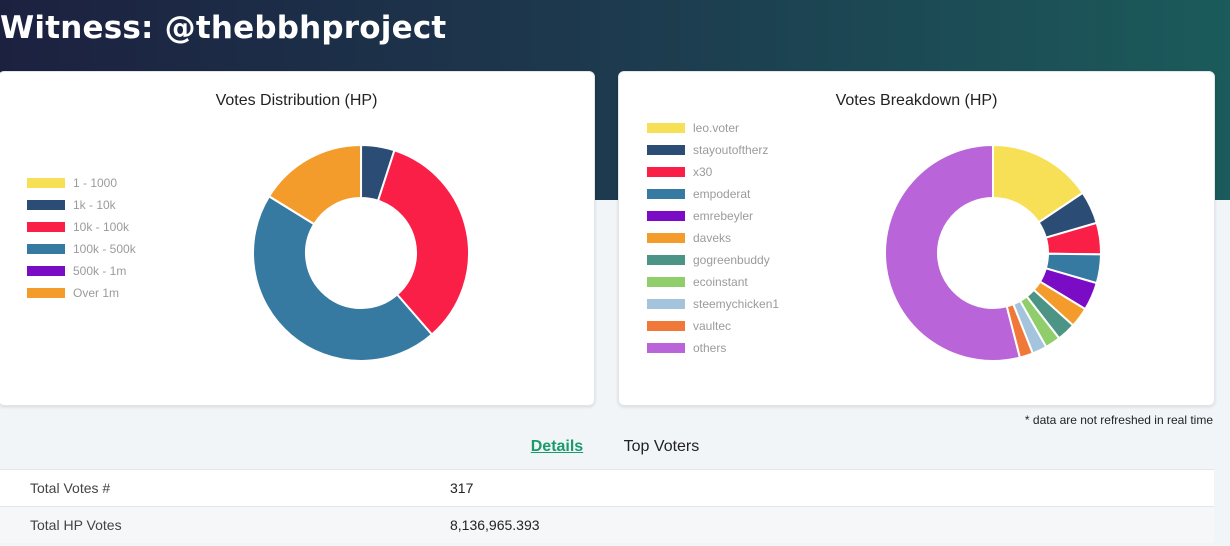 The height and width of the screenshot is (546, 1230). What do you see at coordinates (615, 447) in the screenshot?
I see `details-tabs: Details Top Voters` at bounding box center [615, 447].